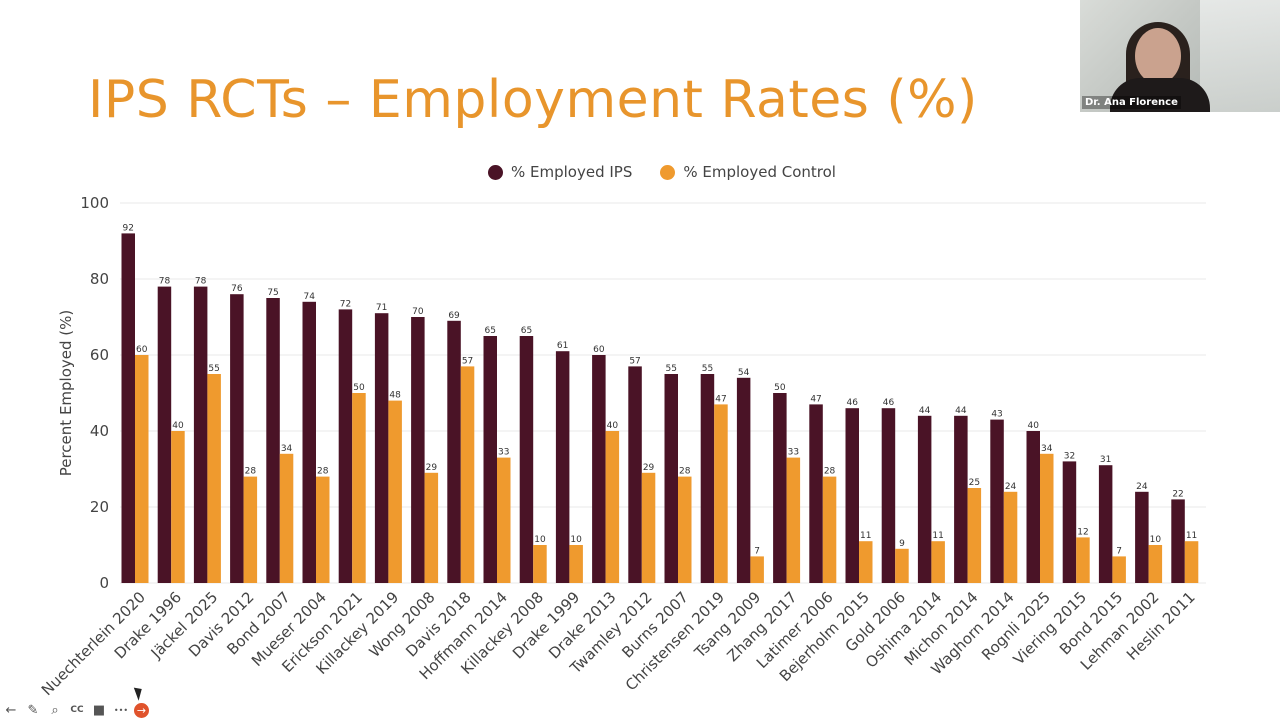  Describe the element at coordinates (560, 172) in the screenshot. I see `legend-item-ips: % Employed IPS` at that location.